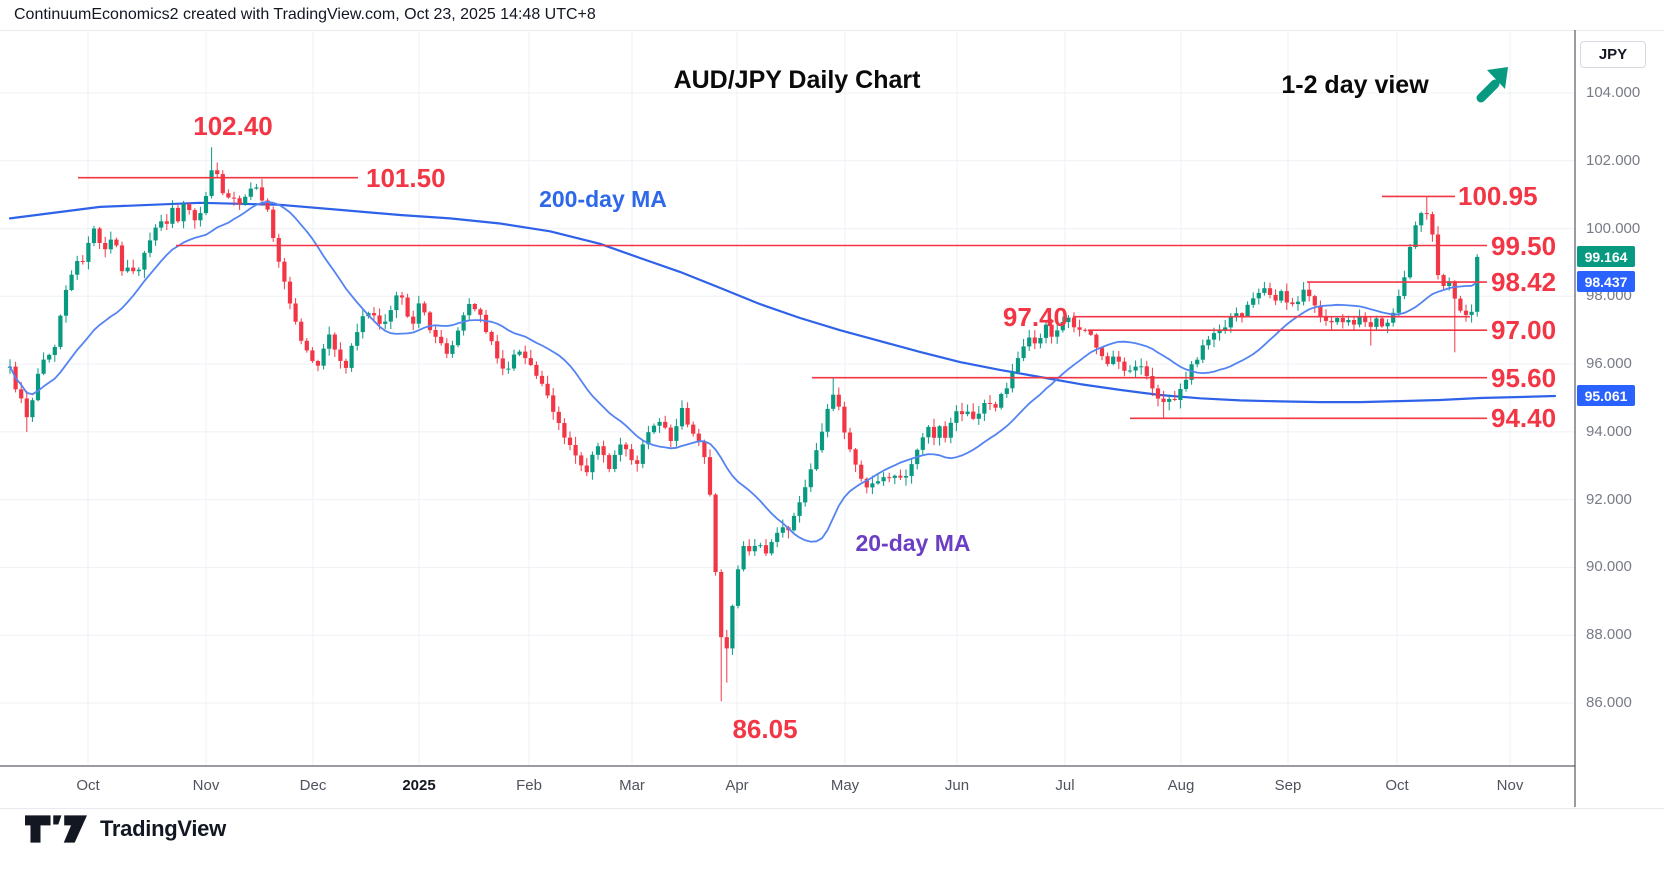  Describe the element at coordinates (56, 829) in the screenshot. I see `tradingview-logo-icon` at that location.